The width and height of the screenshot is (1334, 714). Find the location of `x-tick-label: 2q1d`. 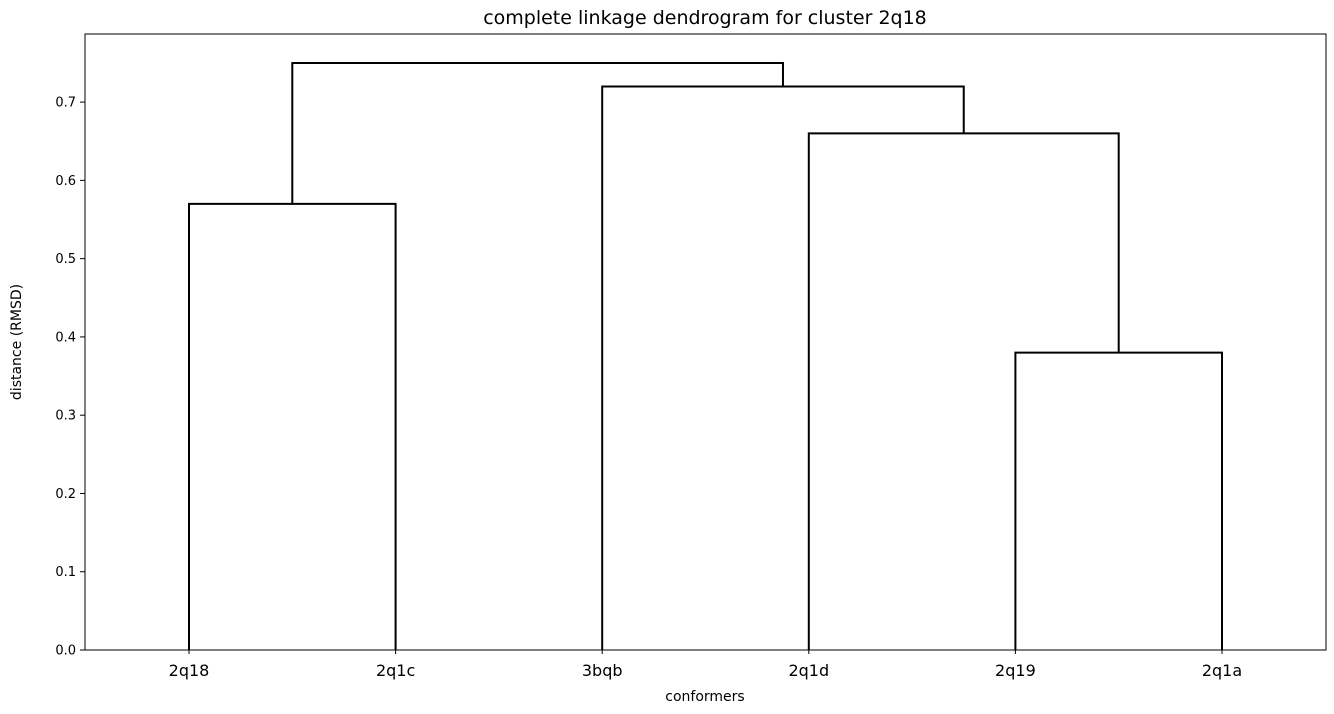

x-tick-label: 2q1d is located at coordinates (808, 670).